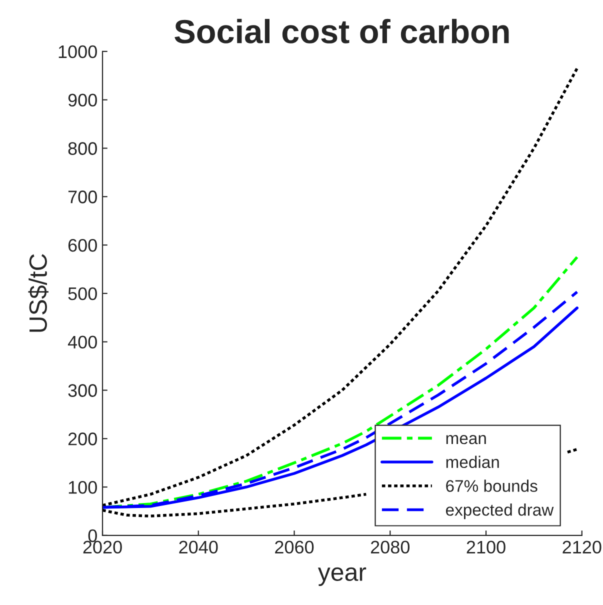 The image size is (603, 605). I want to click on x-tick-label: 2040, so click(198, 547).